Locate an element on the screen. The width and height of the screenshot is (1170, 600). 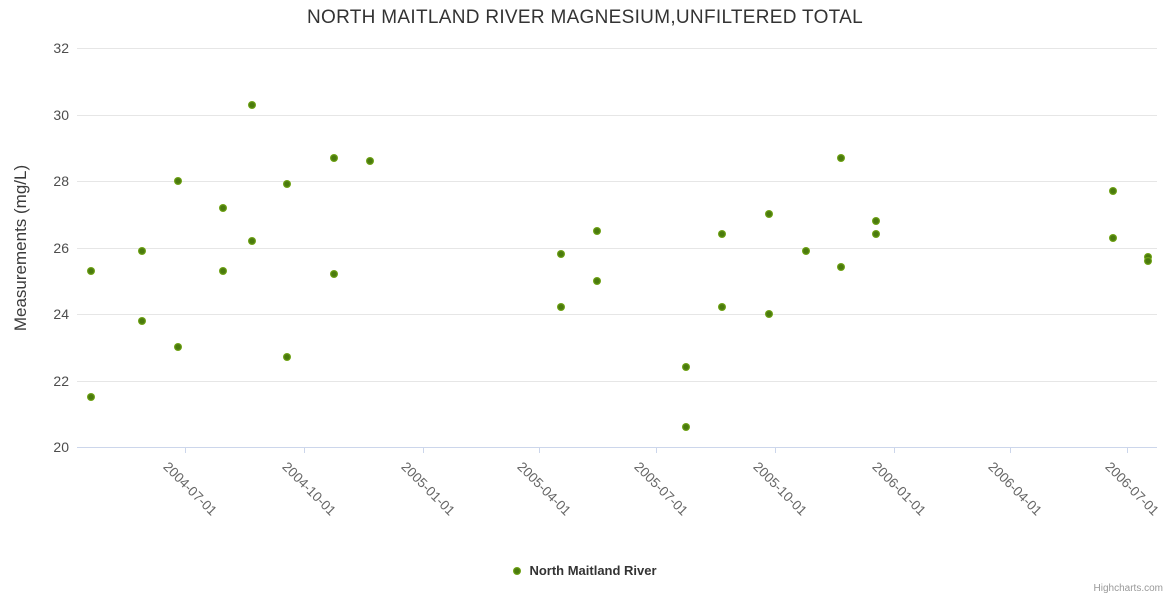
legend-marker-icon is located at coordinates (517, 570).